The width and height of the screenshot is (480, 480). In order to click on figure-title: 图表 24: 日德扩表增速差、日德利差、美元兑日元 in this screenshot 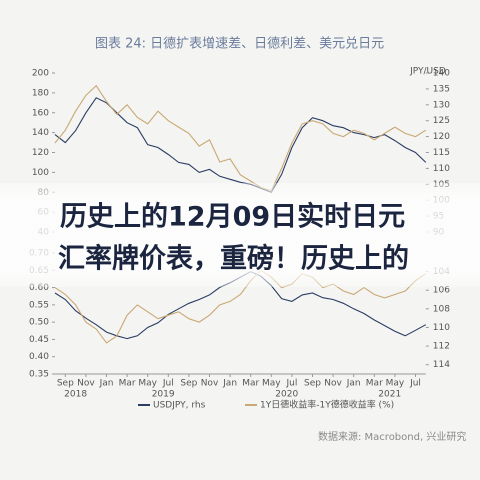, I will do `click(239, 44)`.